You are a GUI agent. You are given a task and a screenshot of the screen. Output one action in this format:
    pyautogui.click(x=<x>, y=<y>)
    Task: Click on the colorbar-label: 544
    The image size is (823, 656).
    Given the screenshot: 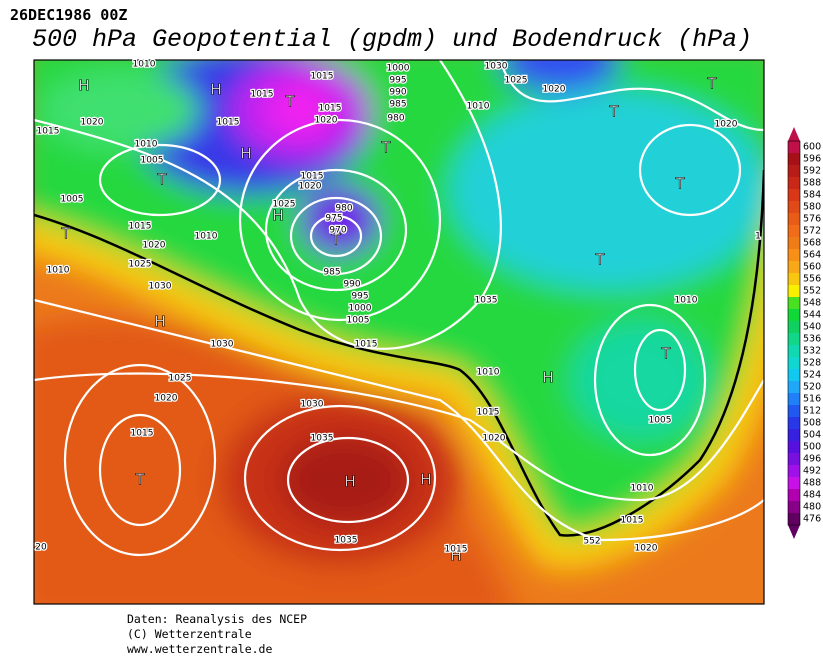 What is the action you would take?
    pyautogui.click(x=812, y=315)
    